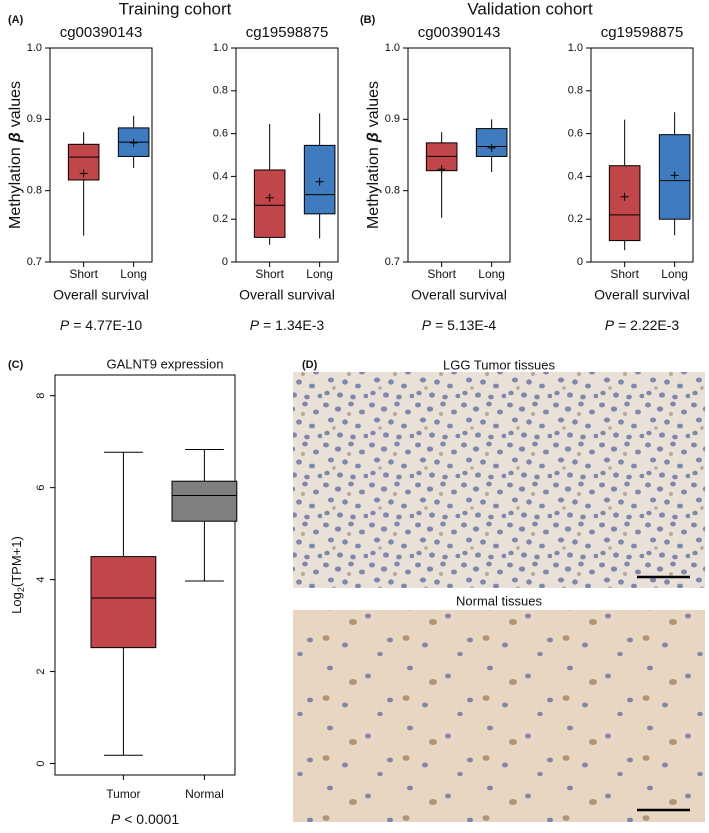 This screenshot has width=709, height=833. I want to click on p-text: = 4.77E-10, so click(107, 325).